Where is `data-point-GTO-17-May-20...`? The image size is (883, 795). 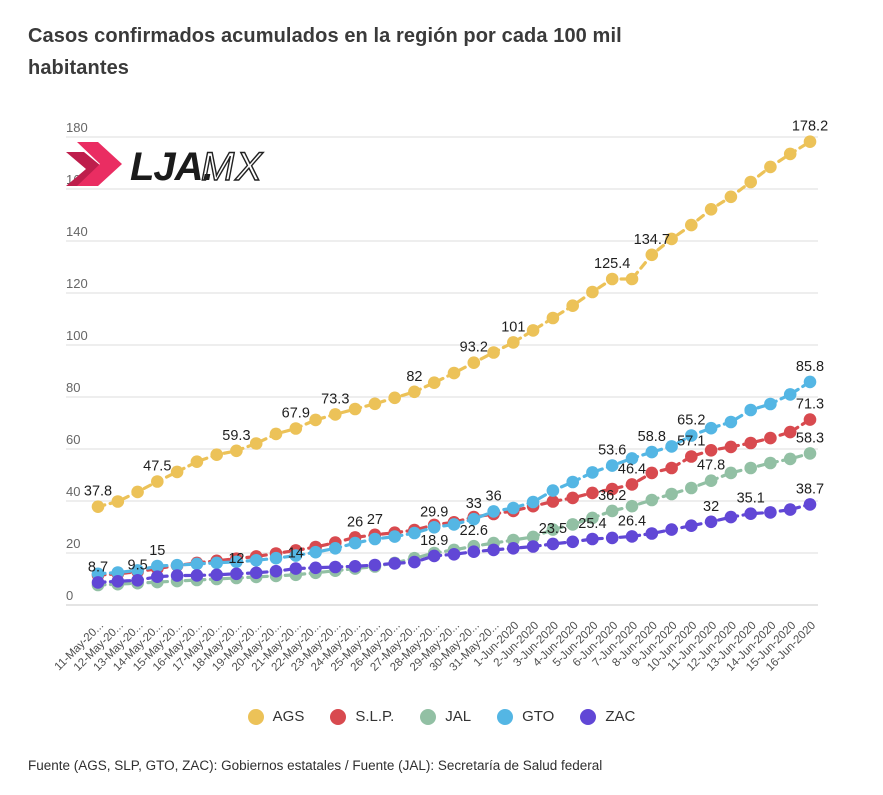 data-point-GTO-17-May-20... is located at coordinates (216, 563).